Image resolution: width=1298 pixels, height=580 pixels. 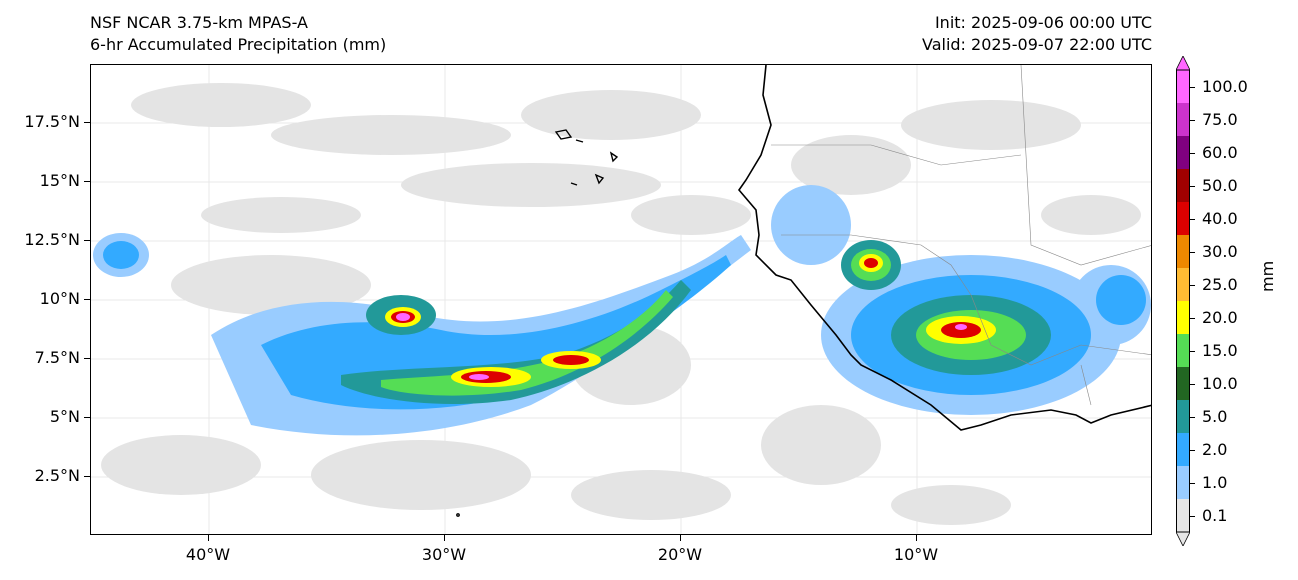 What do you see at coordinates (1220, 152) in the screenshot?
I see `colorbar-label: 60.0` at bounding box center [1220, 152].